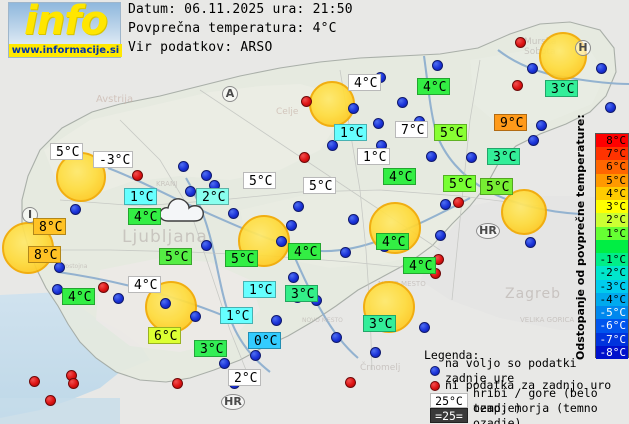 This screenshot has width=629, height=424. Describe the element at coordinates (535, 412) in the screenshot. I see `legend-label: temp. morja (temno ozadje)` at that location.